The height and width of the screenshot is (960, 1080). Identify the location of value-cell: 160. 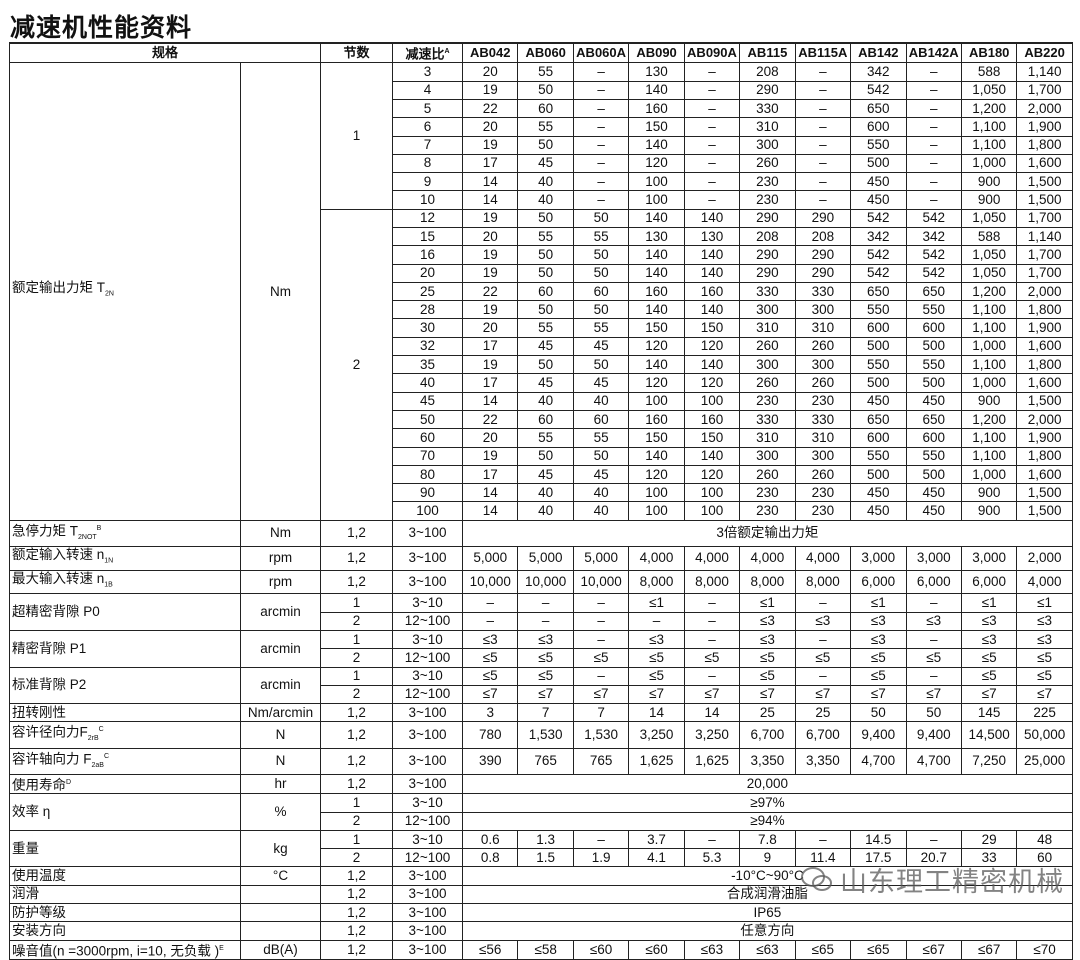
(656, 108).